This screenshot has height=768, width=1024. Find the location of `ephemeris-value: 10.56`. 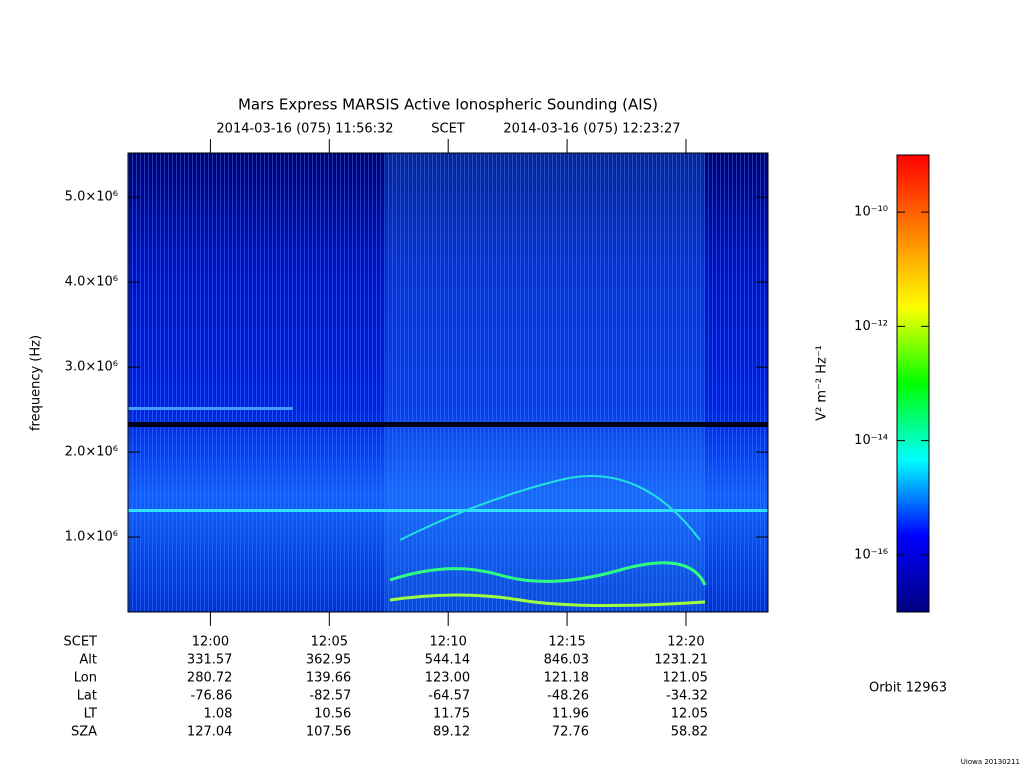

ephemeris-value: 10.56 is located at coordinates (332, 714).